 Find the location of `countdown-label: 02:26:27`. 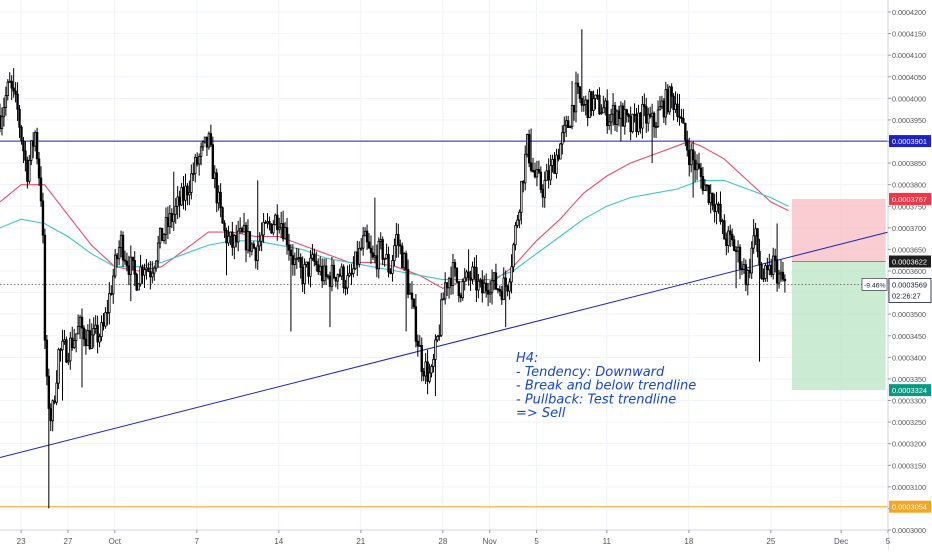

countdown-label: 02:26:27 is located at coordinates (906, 295).